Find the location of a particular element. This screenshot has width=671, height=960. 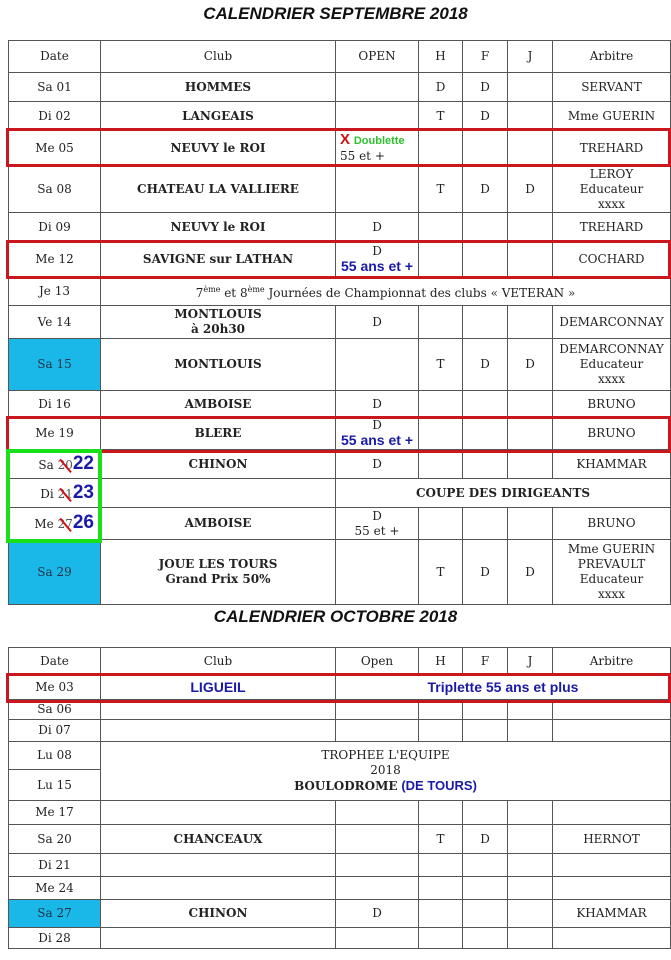

club-cell: MONTLOUIS à 20h30 is located at coordinates (218, 322).